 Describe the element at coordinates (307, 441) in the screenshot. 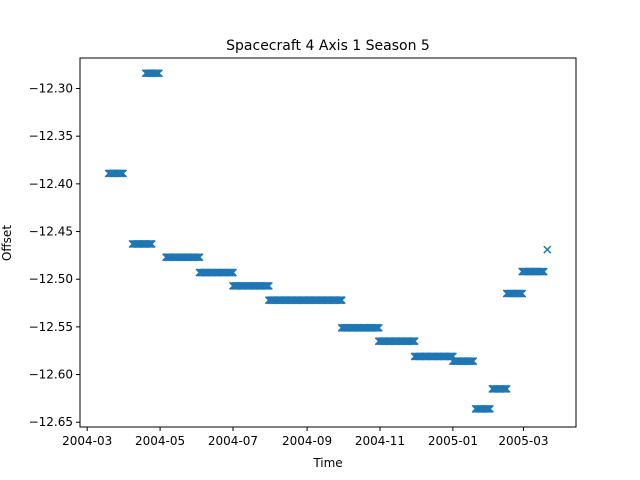

I see `x-tick-label: 2004-09` at that location.